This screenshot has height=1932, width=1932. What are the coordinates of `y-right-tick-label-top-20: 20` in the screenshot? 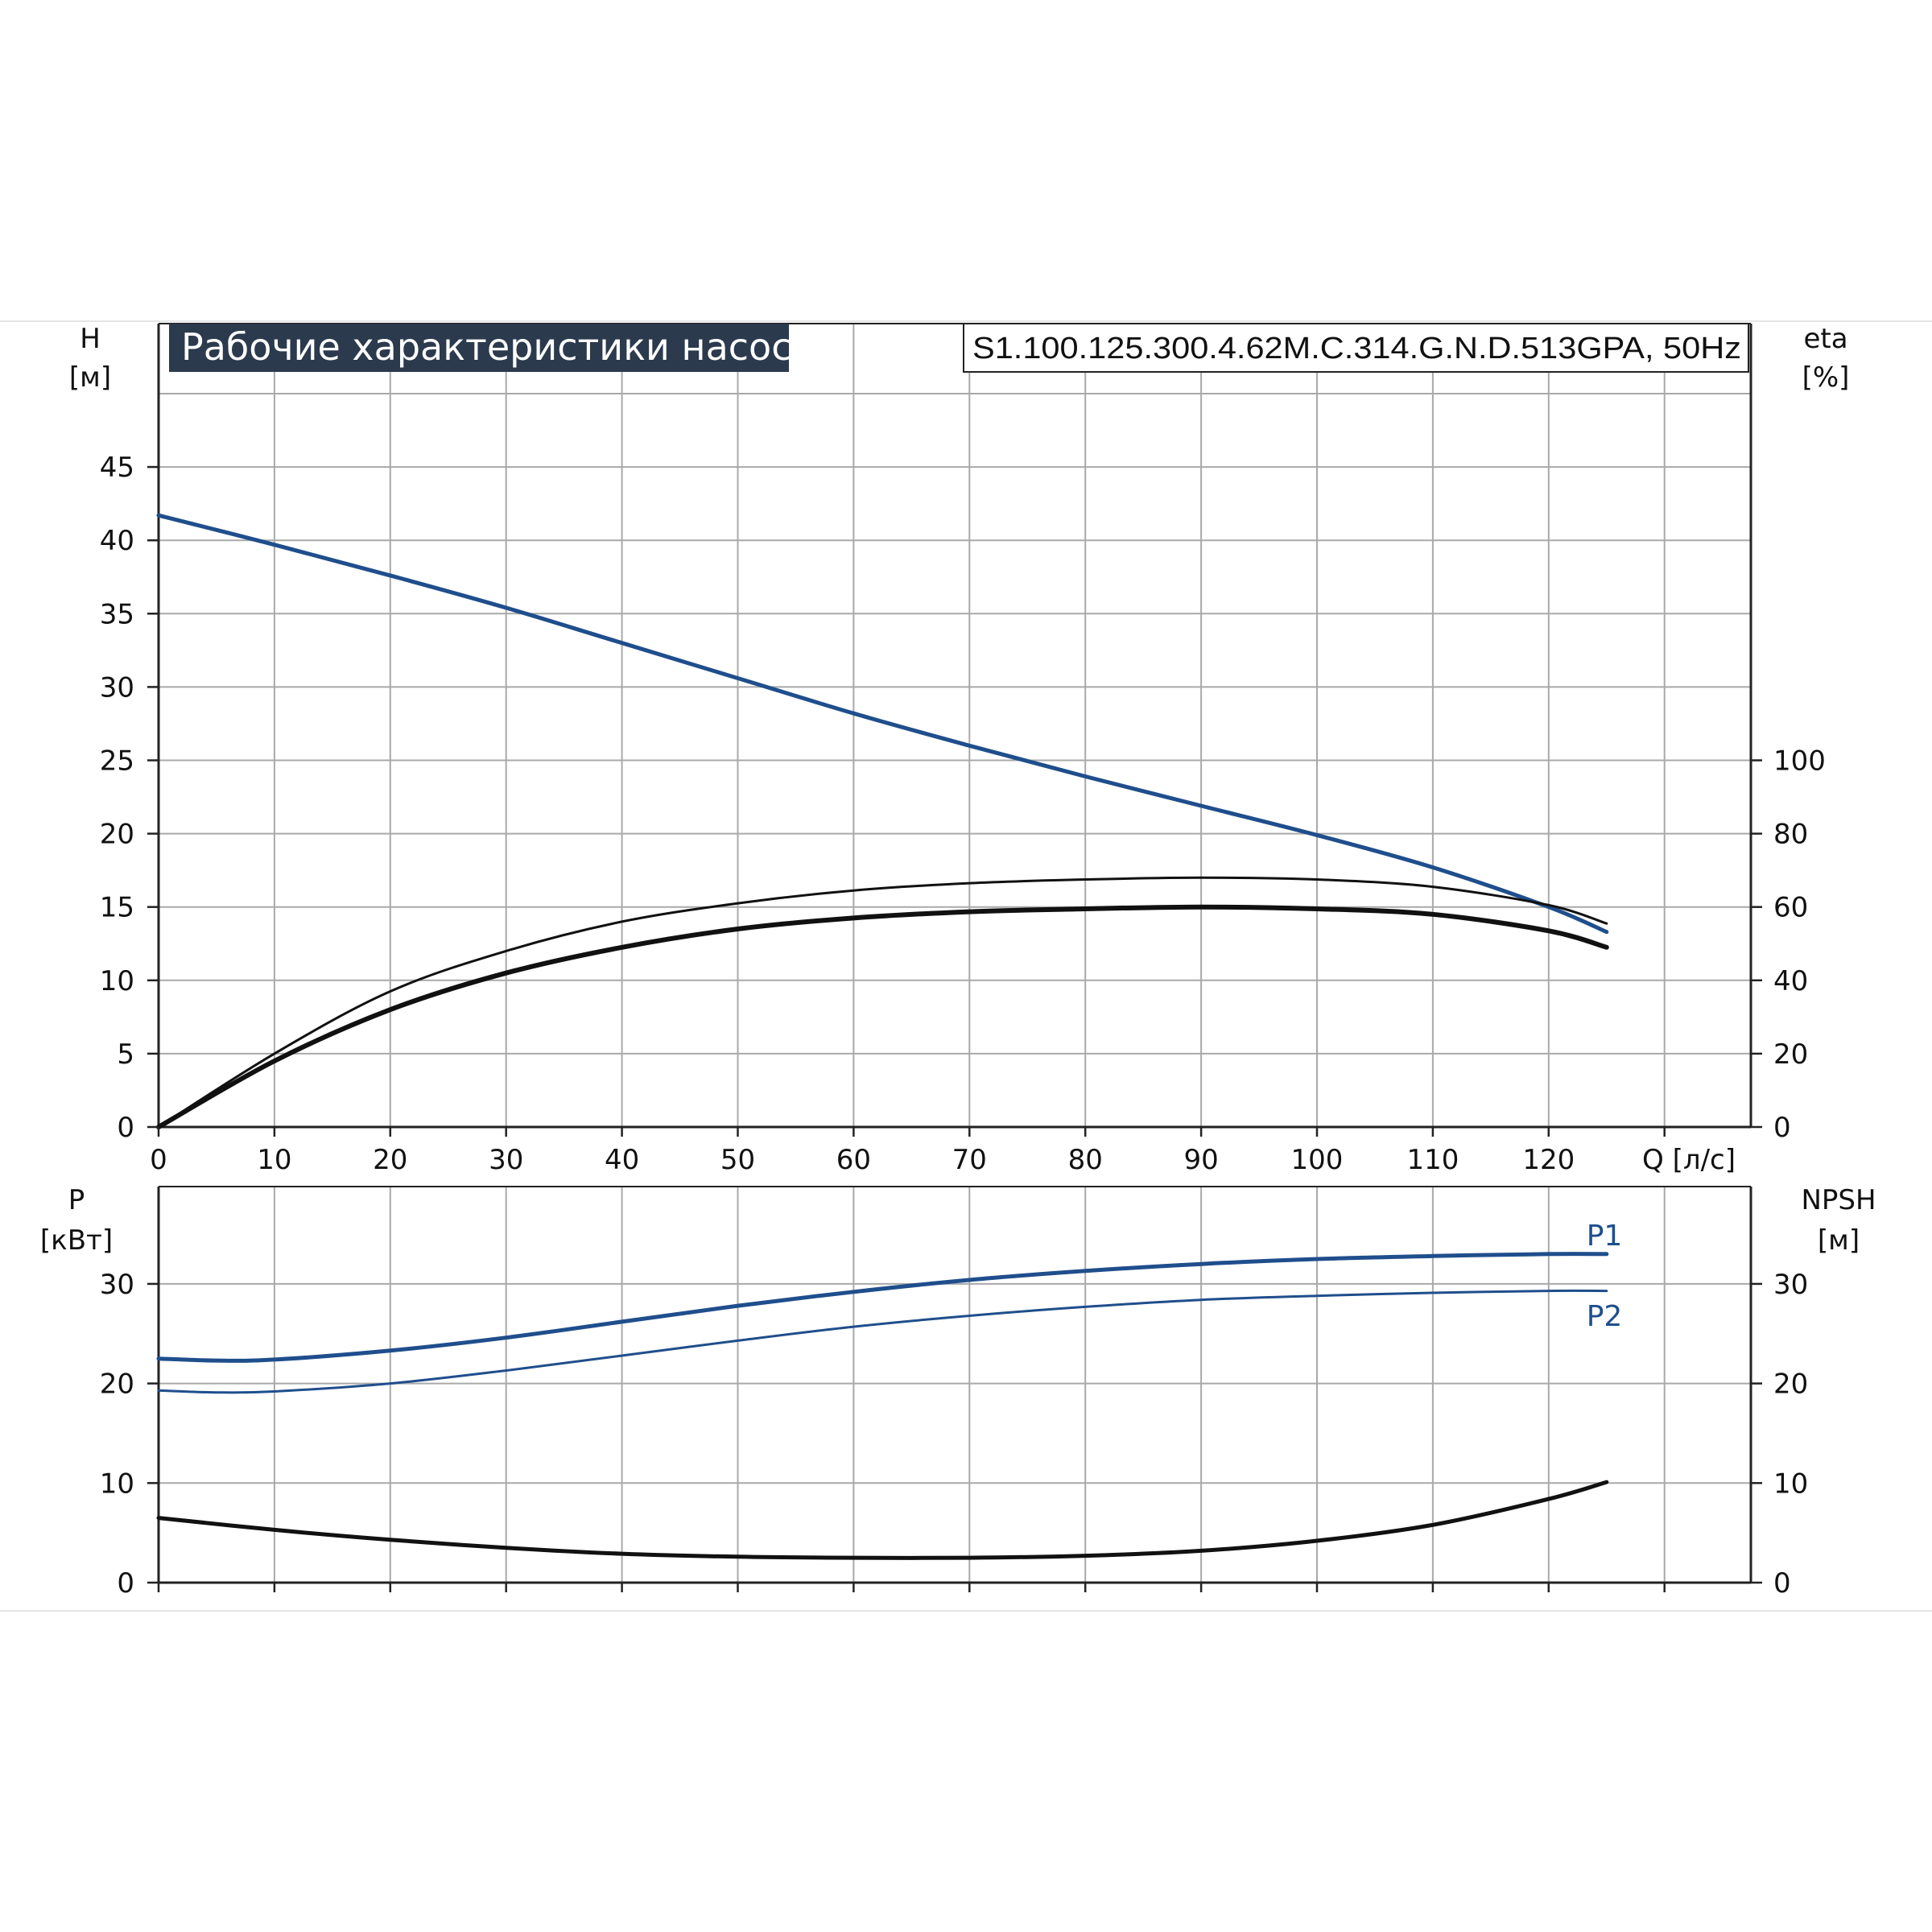 It's located at (1790, 1054).